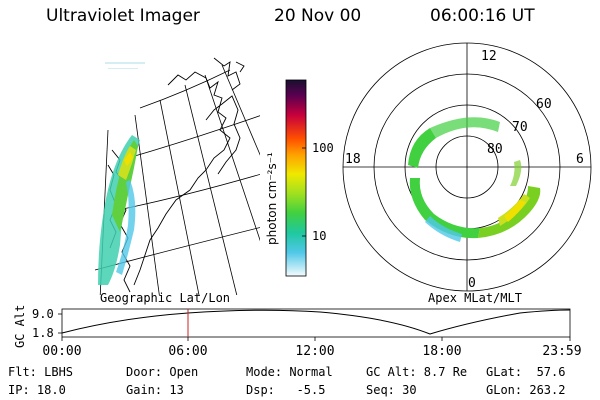 The image size is (600, 400). I want to click on door-info: Door: Open, so click(162, 372).